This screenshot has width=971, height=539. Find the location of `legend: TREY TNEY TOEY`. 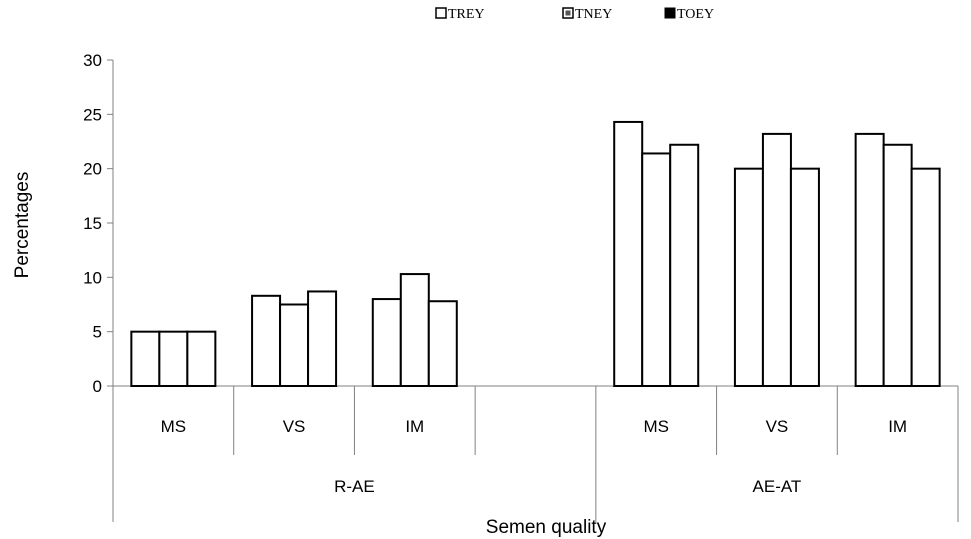

legend: TREY TNEY TOEY is located at coordinates (574, 14).